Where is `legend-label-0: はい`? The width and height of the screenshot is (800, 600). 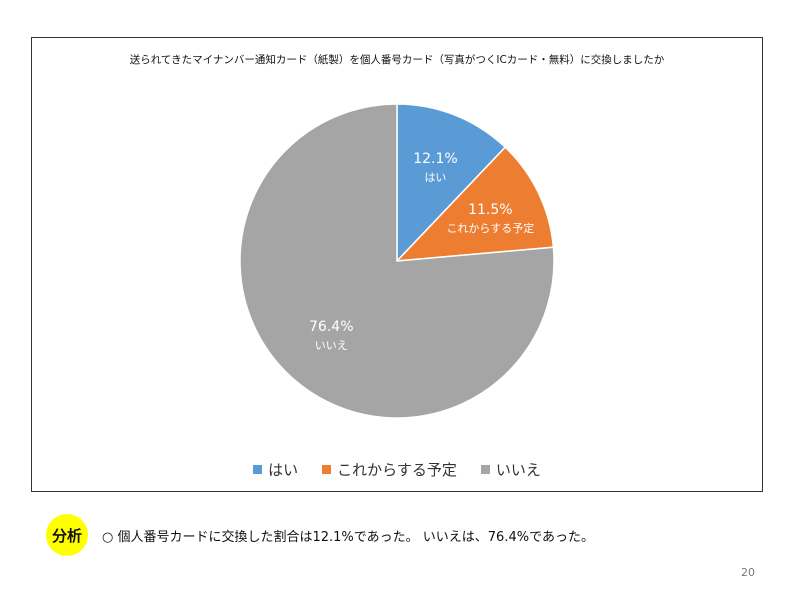 legend-label-0: はい is located at coordinates (283, 470).